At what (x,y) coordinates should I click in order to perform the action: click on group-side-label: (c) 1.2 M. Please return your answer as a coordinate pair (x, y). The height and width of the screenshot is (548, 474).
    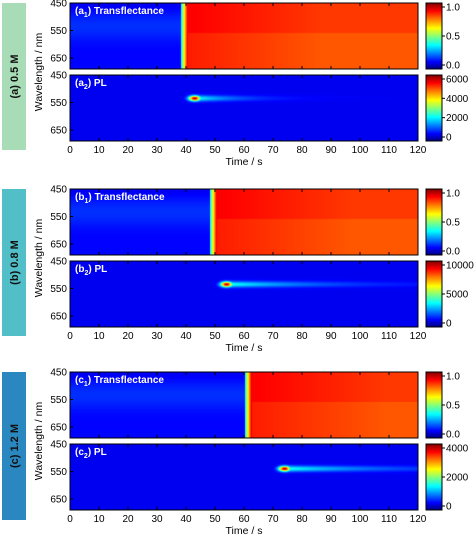
    Looking at the image, I should click on (15, 446).